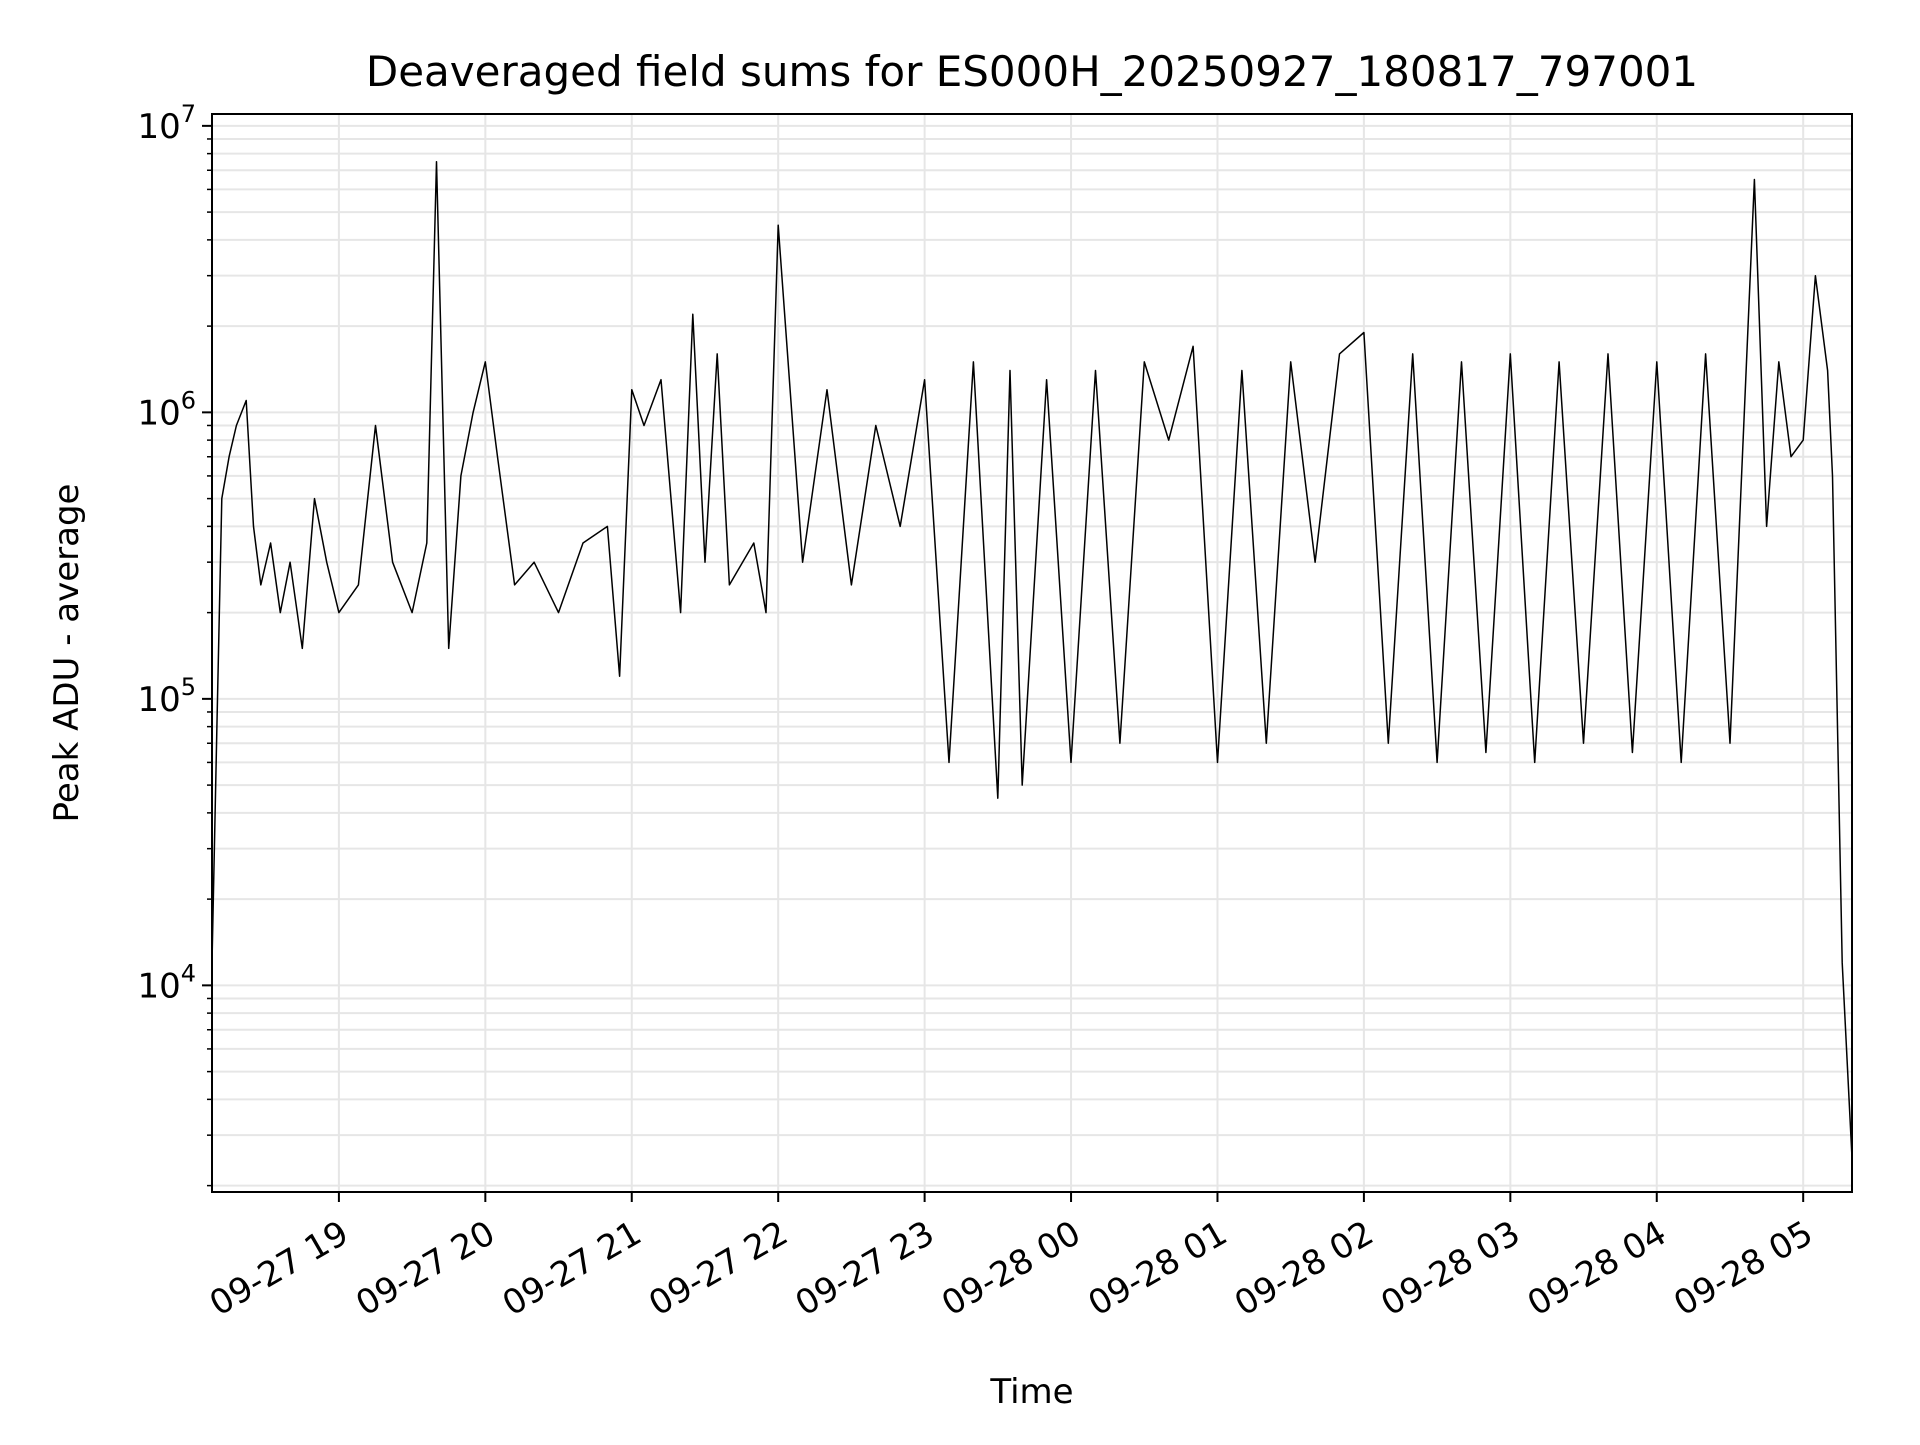 The height and width of the screenshot is (1445, 1920). I want to click on y-tick-label: 10⁵, so click(166, 696).